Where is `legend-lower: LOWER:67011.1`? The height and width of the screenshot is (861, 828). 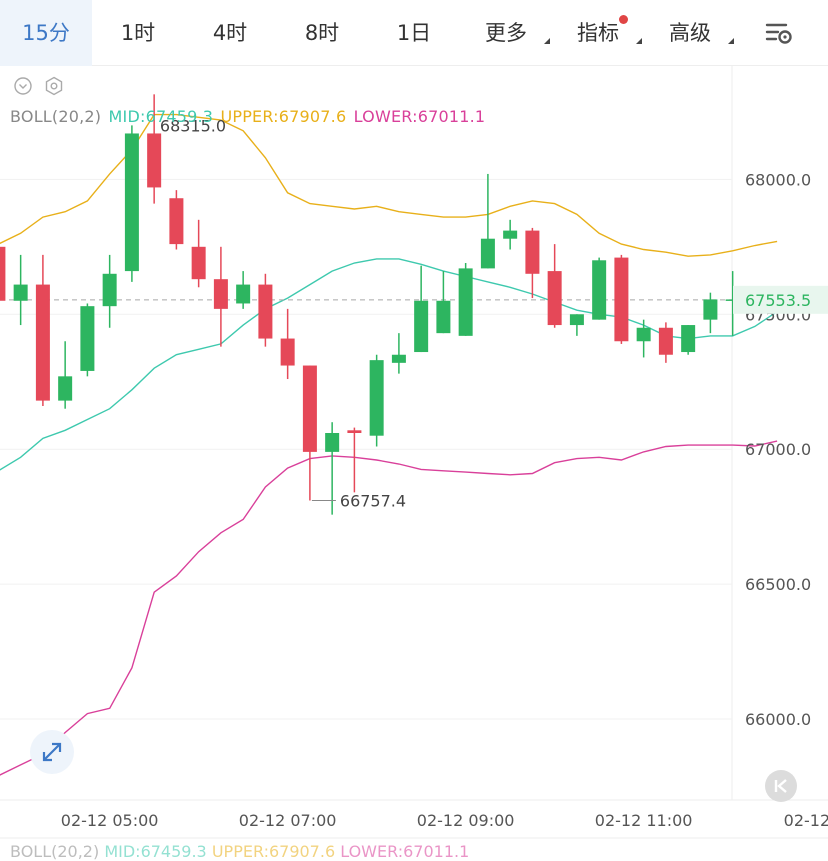 legend-lower: LOWER:67011.1 is located at coordinates (405, 851).